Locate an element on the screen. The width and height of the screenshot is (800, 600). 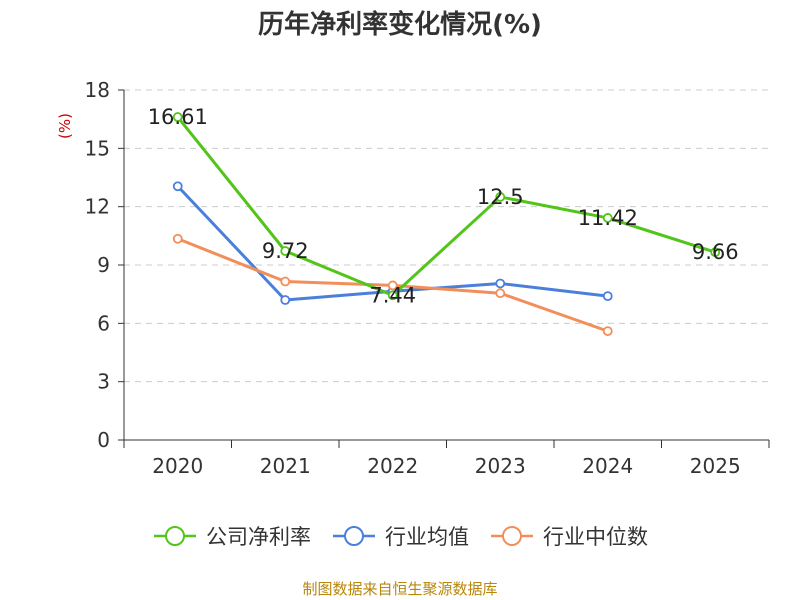
y-tick-label: 0 is located at coordinates (103, 440).